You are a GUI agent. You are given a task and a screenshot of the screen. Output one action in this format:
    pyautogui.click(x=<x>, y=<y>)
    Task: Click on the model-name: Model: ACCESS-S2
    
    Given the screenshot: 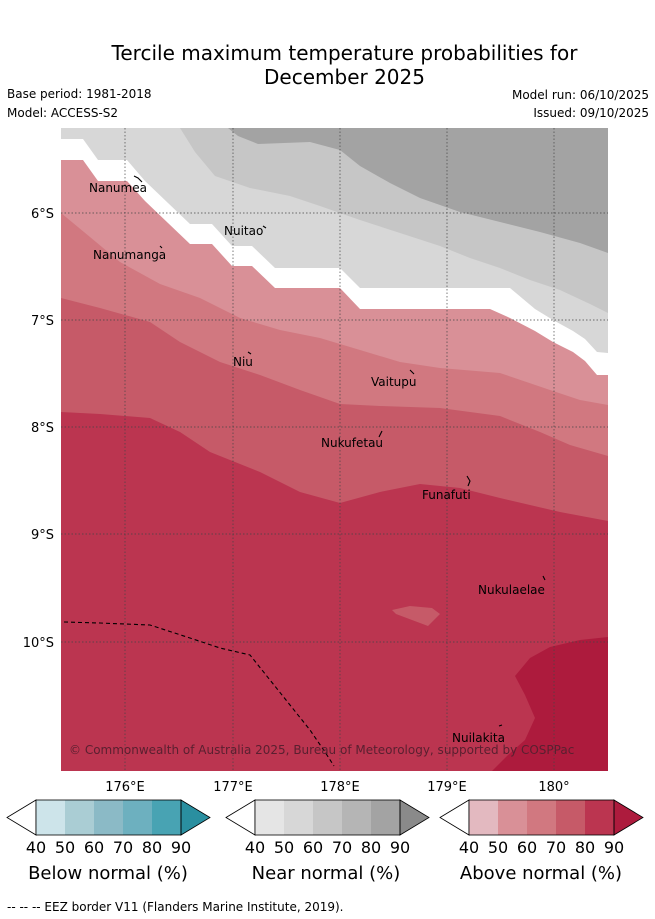 What is the action you would take?
    pyautogui.click(x=63, y=113)
    